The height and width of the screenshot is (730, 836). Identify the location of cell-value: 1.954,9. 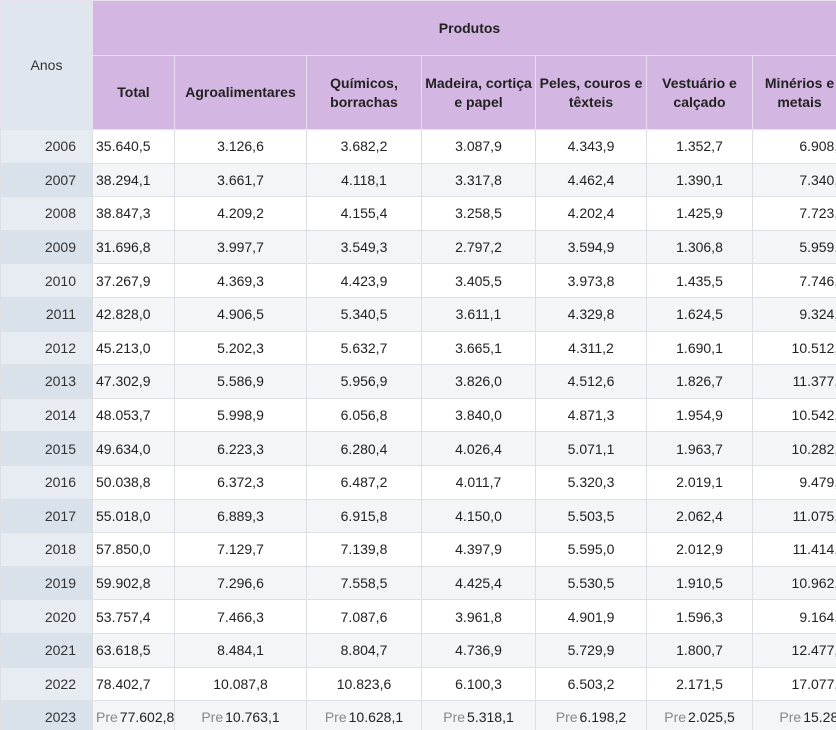
(699, 415).